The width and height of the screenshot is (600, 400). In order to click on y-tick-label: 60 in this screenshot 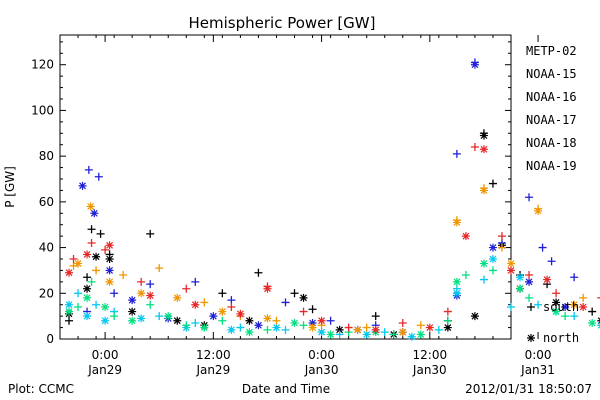, I will do `click(46, 202)`.